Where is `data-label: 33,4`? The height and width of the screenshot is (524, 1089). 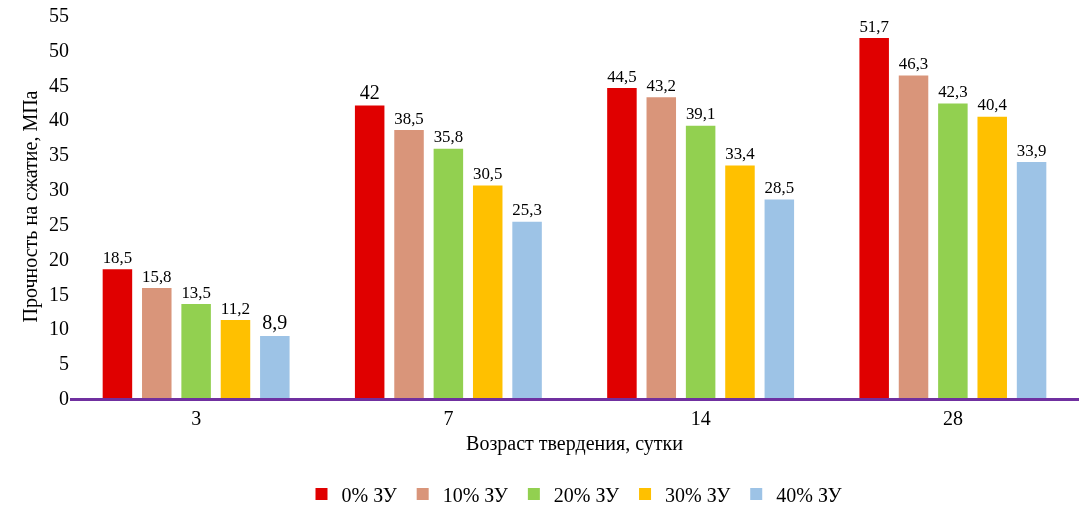 data-label: 33,4 is located at coordinates (740, 154).